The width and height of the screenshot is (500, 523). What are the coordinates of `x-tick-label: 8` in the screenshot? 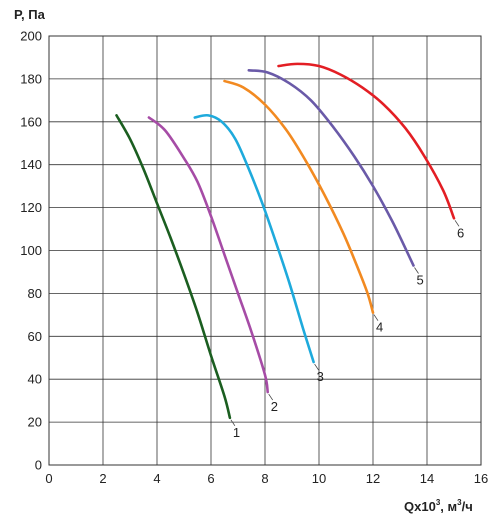 It's located at (264, 478).